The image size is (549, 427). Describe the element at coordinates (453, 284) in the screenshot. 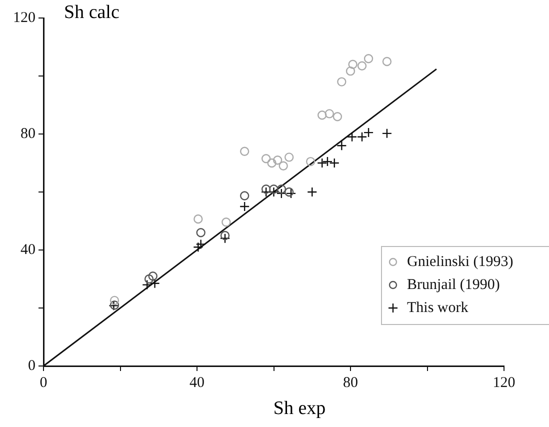

I see `legend-label: Brunjail (1990)` at that location.